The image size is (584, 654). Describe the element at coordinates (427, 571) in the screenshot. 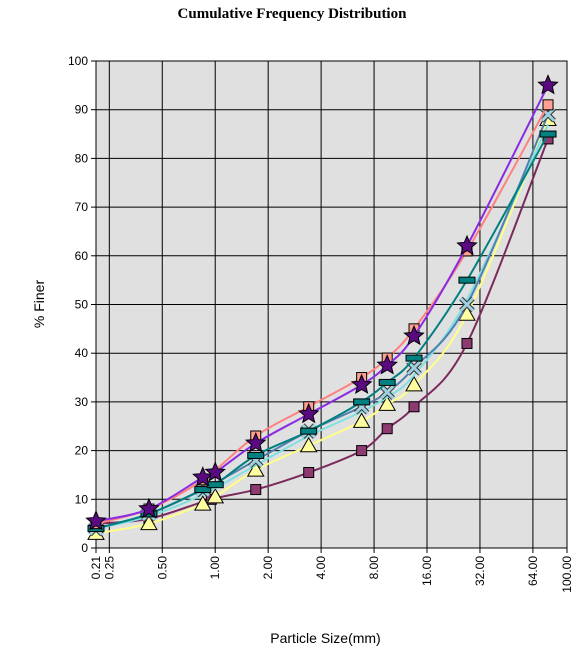

I see `x-tick-label: 16.00` at that location.